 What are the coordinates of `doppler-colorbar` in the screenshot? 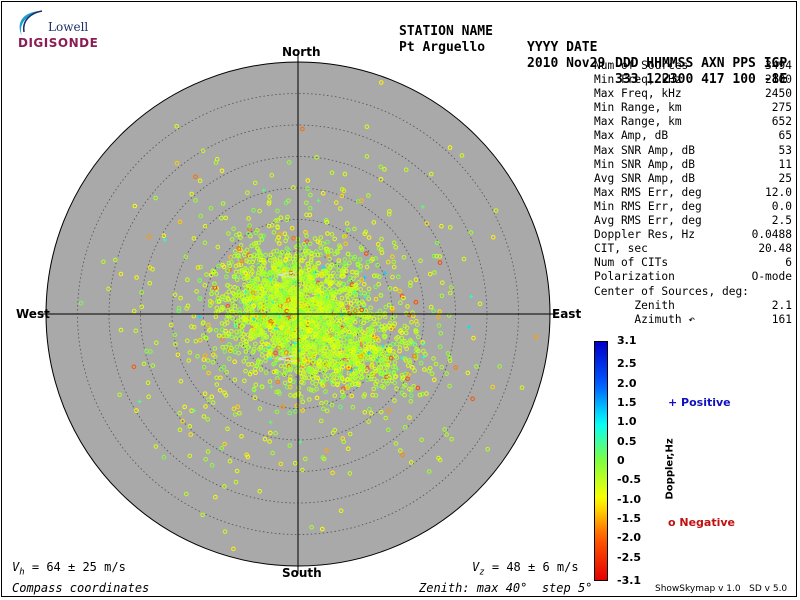 It's located at (601, 461).